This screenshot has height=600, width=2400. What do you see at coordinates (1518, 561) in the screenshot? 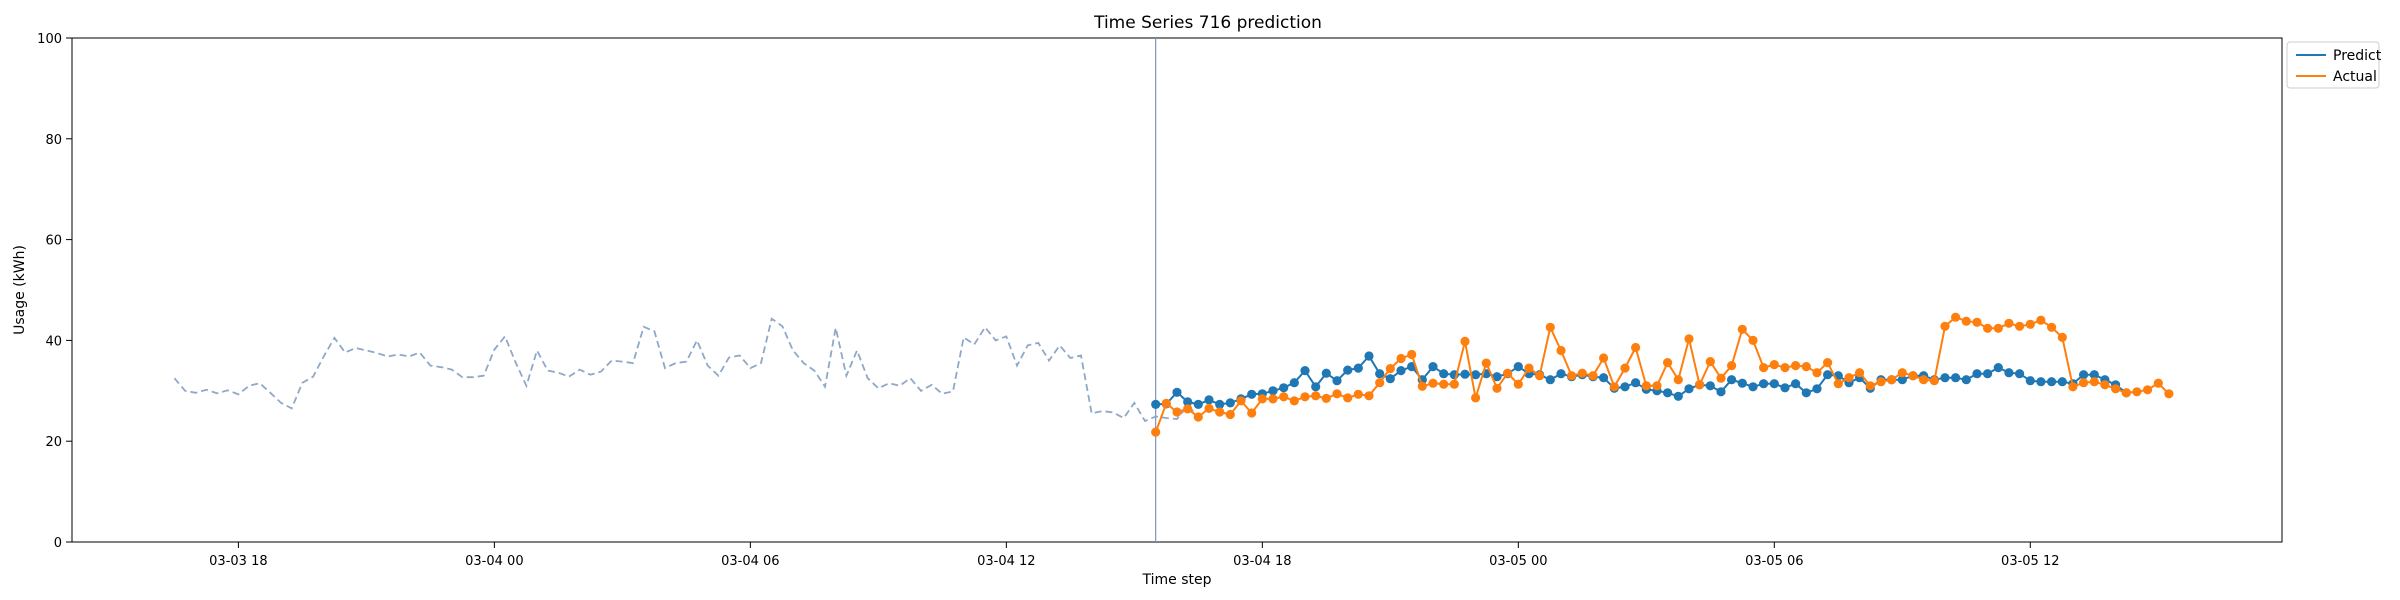
I see `x-tick-label: 03-05 00` at bounding box center [1518, 561].